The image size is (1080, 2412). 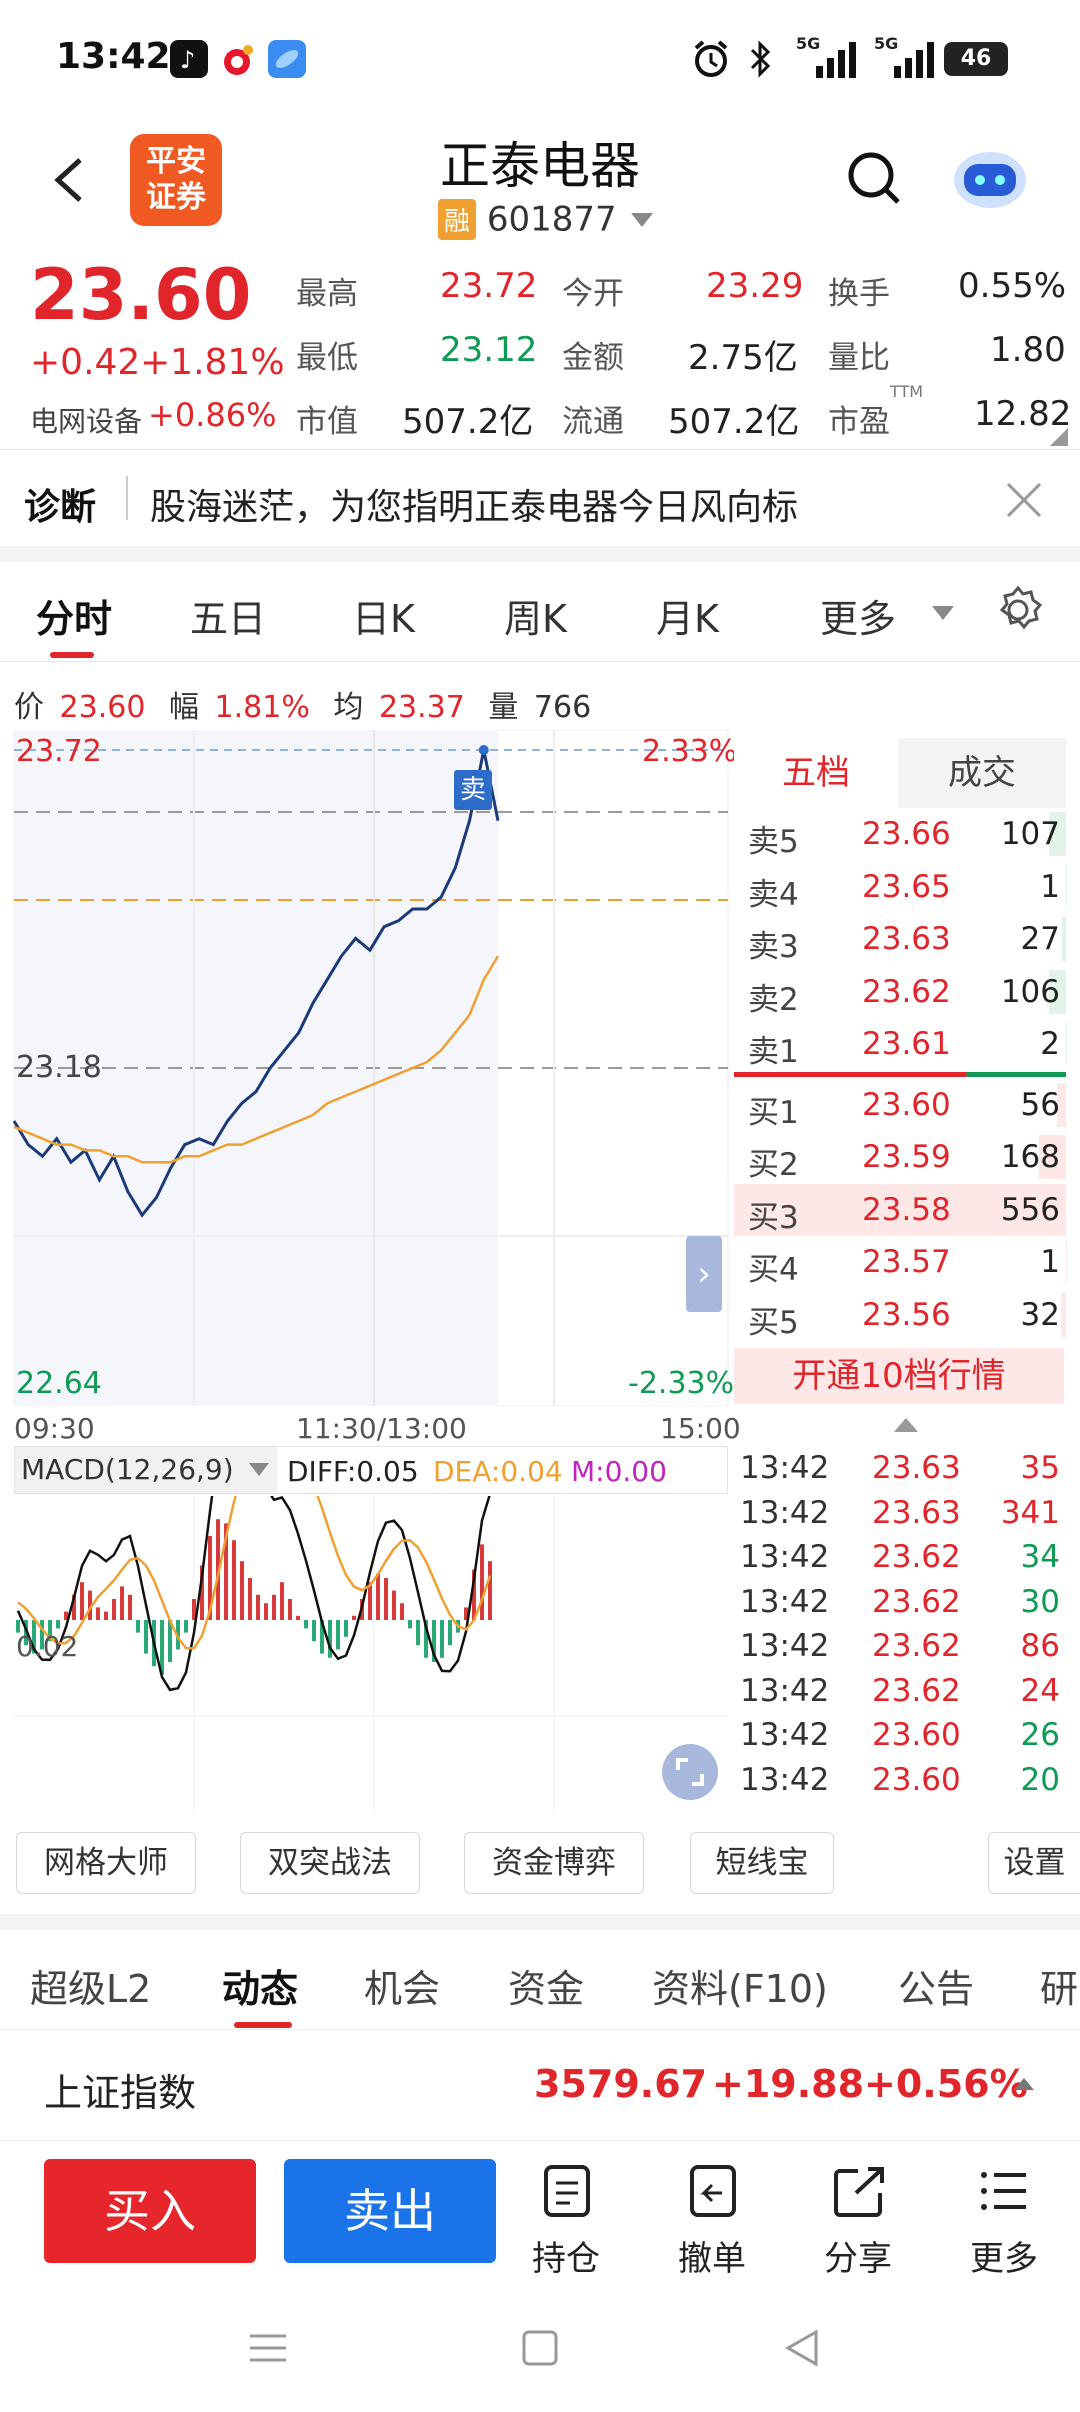 What do you see at coordinates (900, 834) in the screenshot?
I see `ask-row: 卖5 23.66 107` at bounding box center [900, 834].